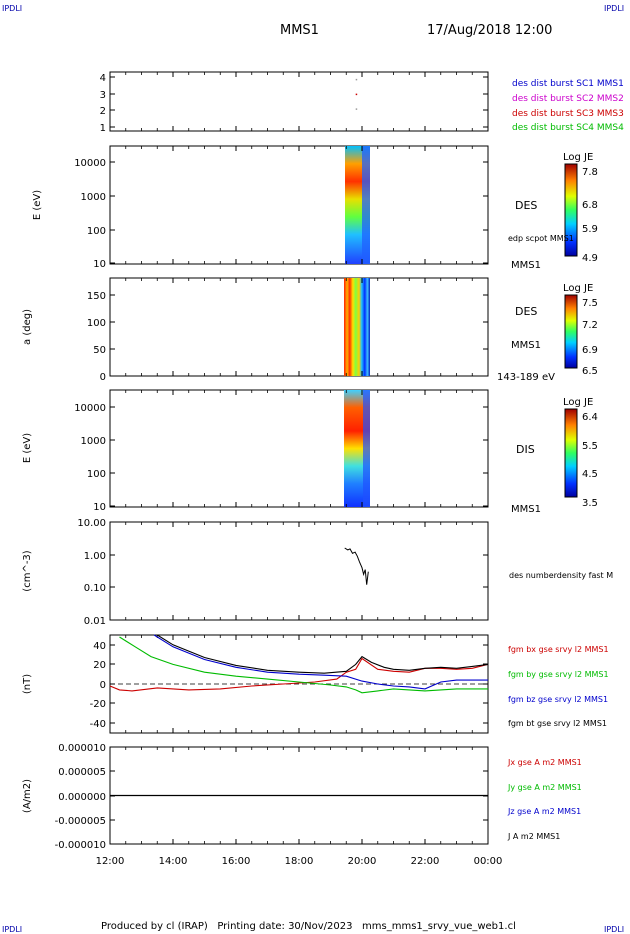 The height and width of the screenshot is (934, 630). I want to click on colorbar-title-p4: Log JE, so click(578, 402).